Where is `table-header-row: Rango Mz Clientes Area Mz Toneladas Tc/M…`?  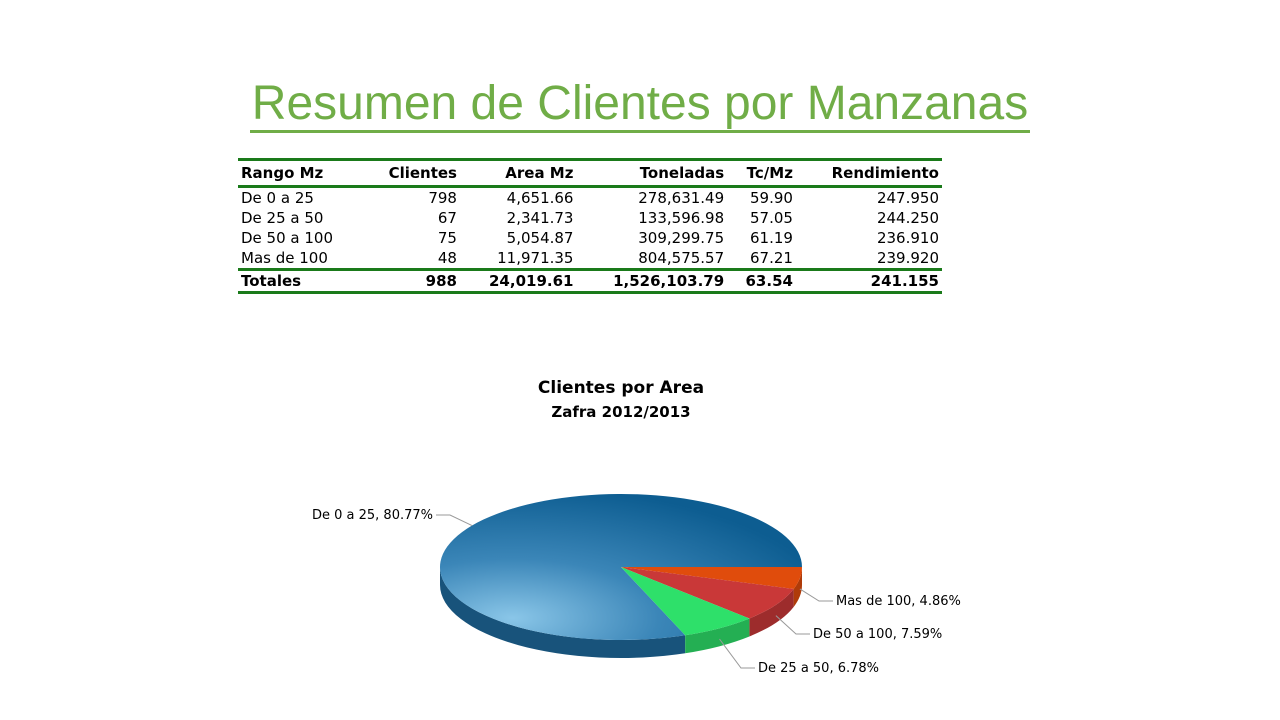
table-header-row: Rango Mz Clientes Area Mz Toneladas Tc/M… is located at coordinates (590, 173).